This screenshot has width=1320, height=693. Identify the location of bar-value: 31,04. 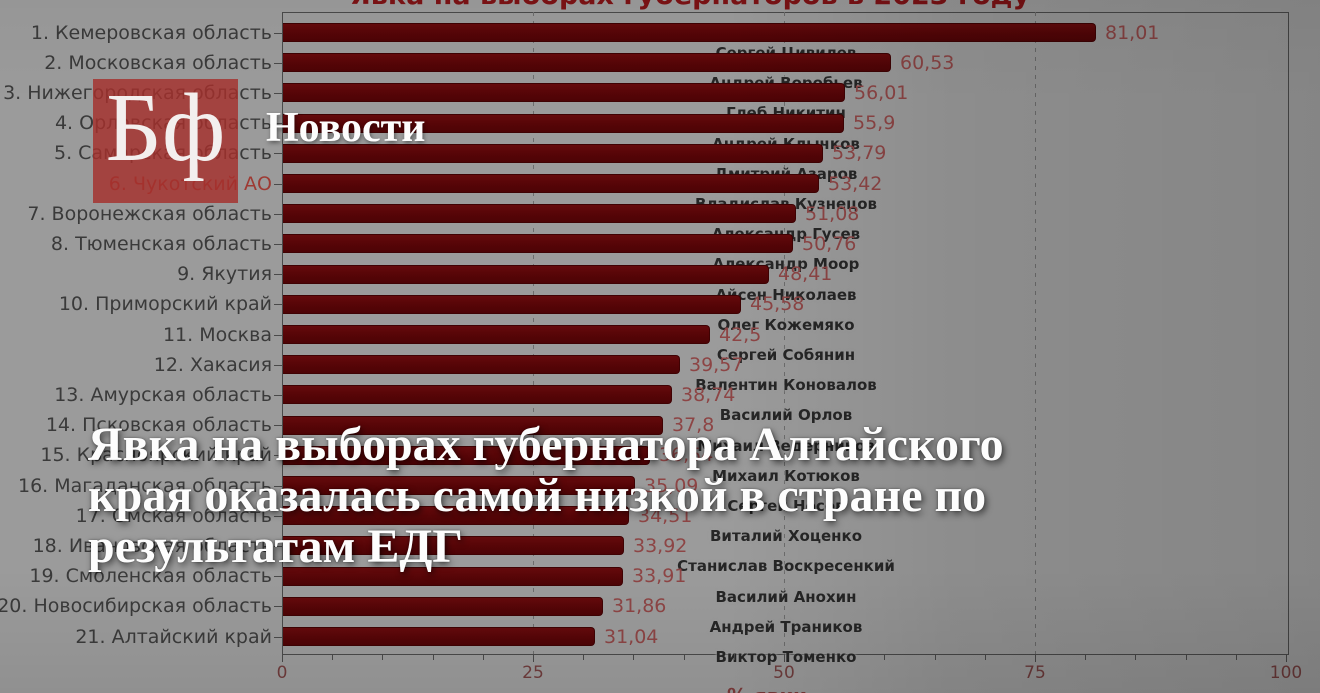
(631, 637).